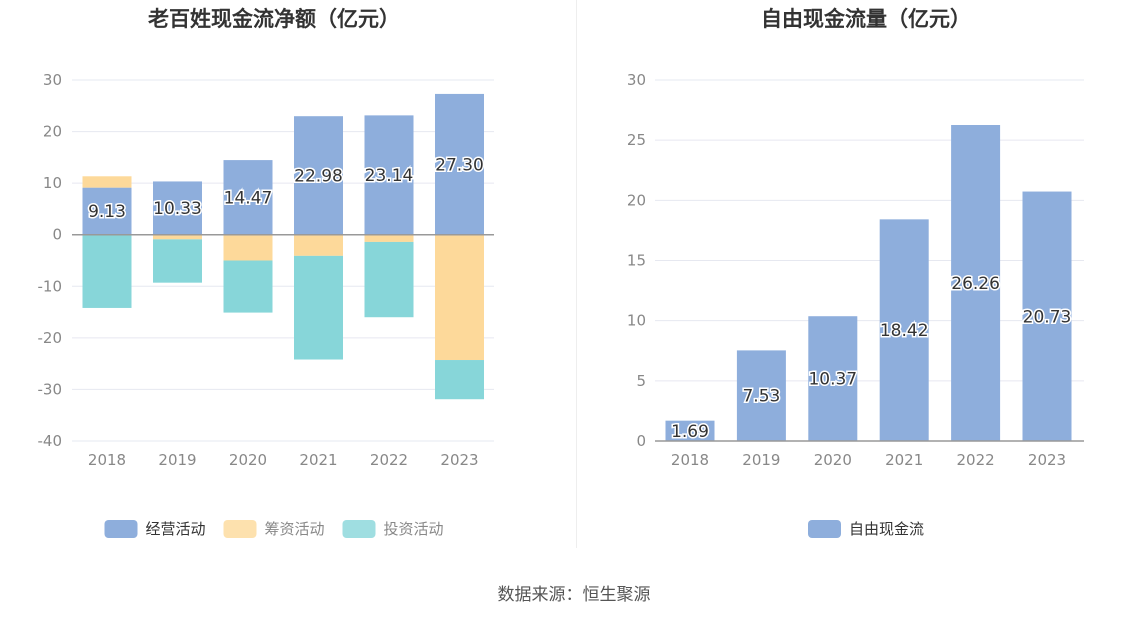 This screenshot has height=623, width=1148. I want to click on data-label: 23.14, so click(389, 176).